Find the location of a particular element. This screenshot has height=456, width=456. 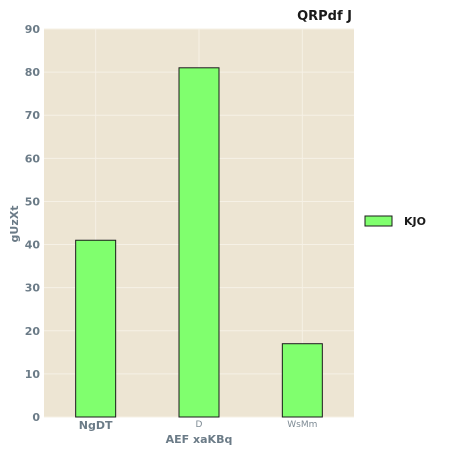

y-tick-label: 90 is located at coordinates (33, 29).